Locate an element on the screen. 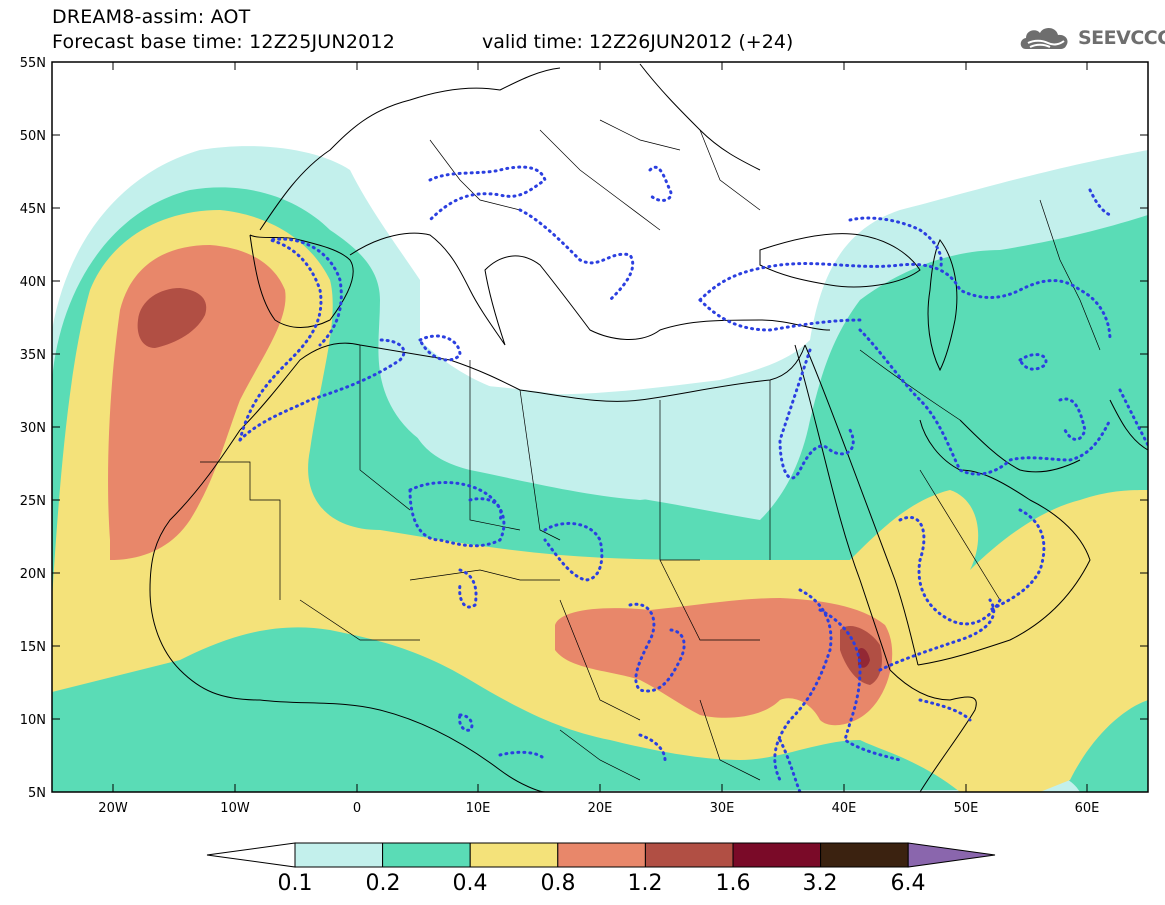 Image resolution: width=1165 pixels, height=905 pixels. logo-text: SEEVCCC is located at coordinates (1121, 38).